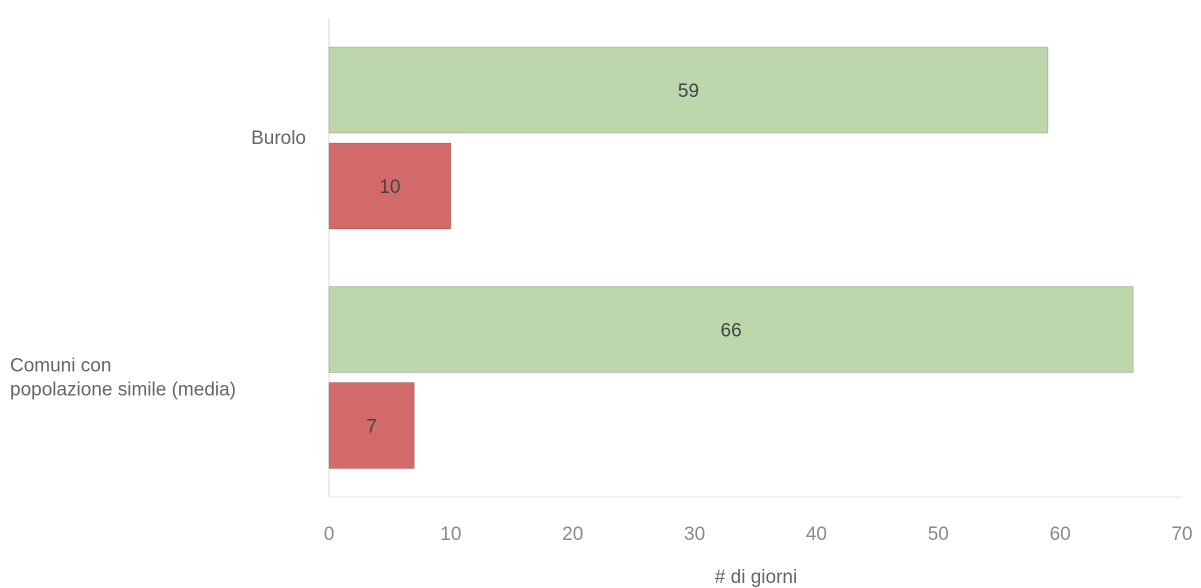  I want to click on data-label-1-1: 7, so click(371, 427).